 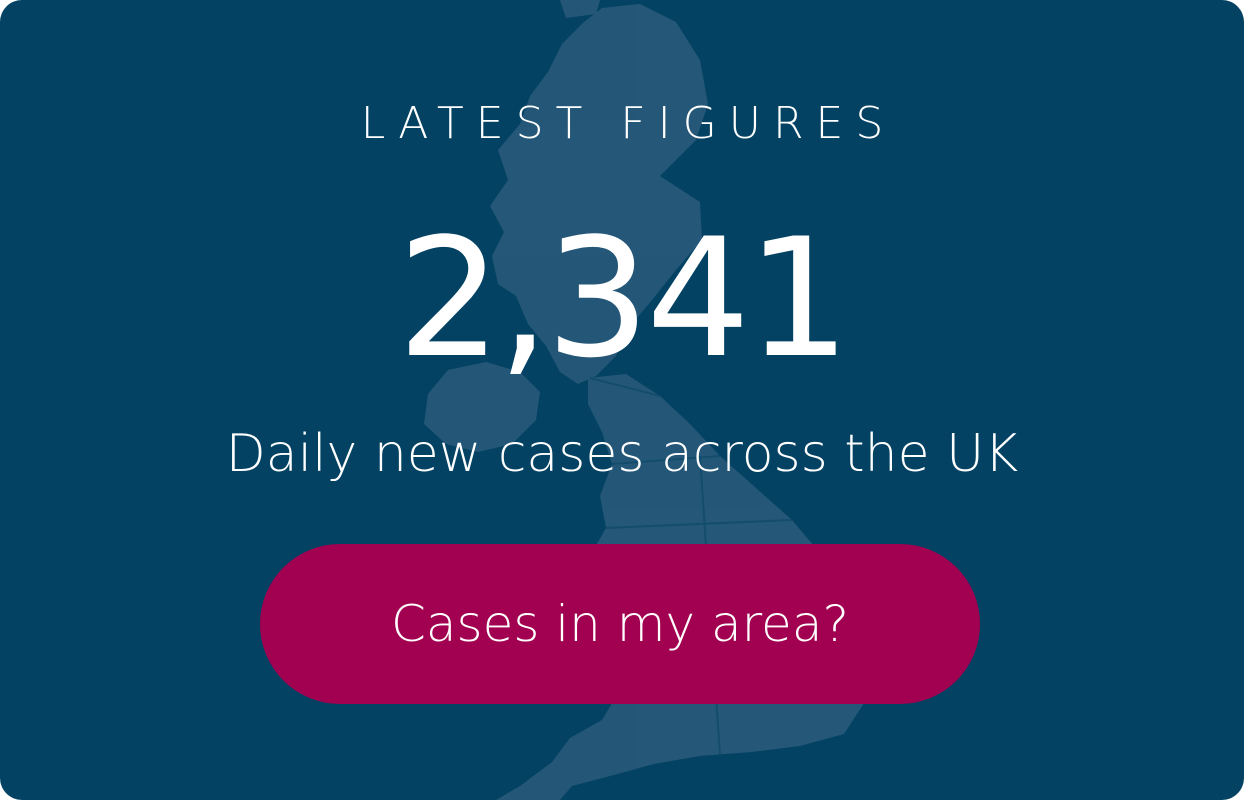 What do you see at coordinates (624, 298) in the screenshot?
I see `daily-cases-figure: 2,341` at bounding box center [624, 298].